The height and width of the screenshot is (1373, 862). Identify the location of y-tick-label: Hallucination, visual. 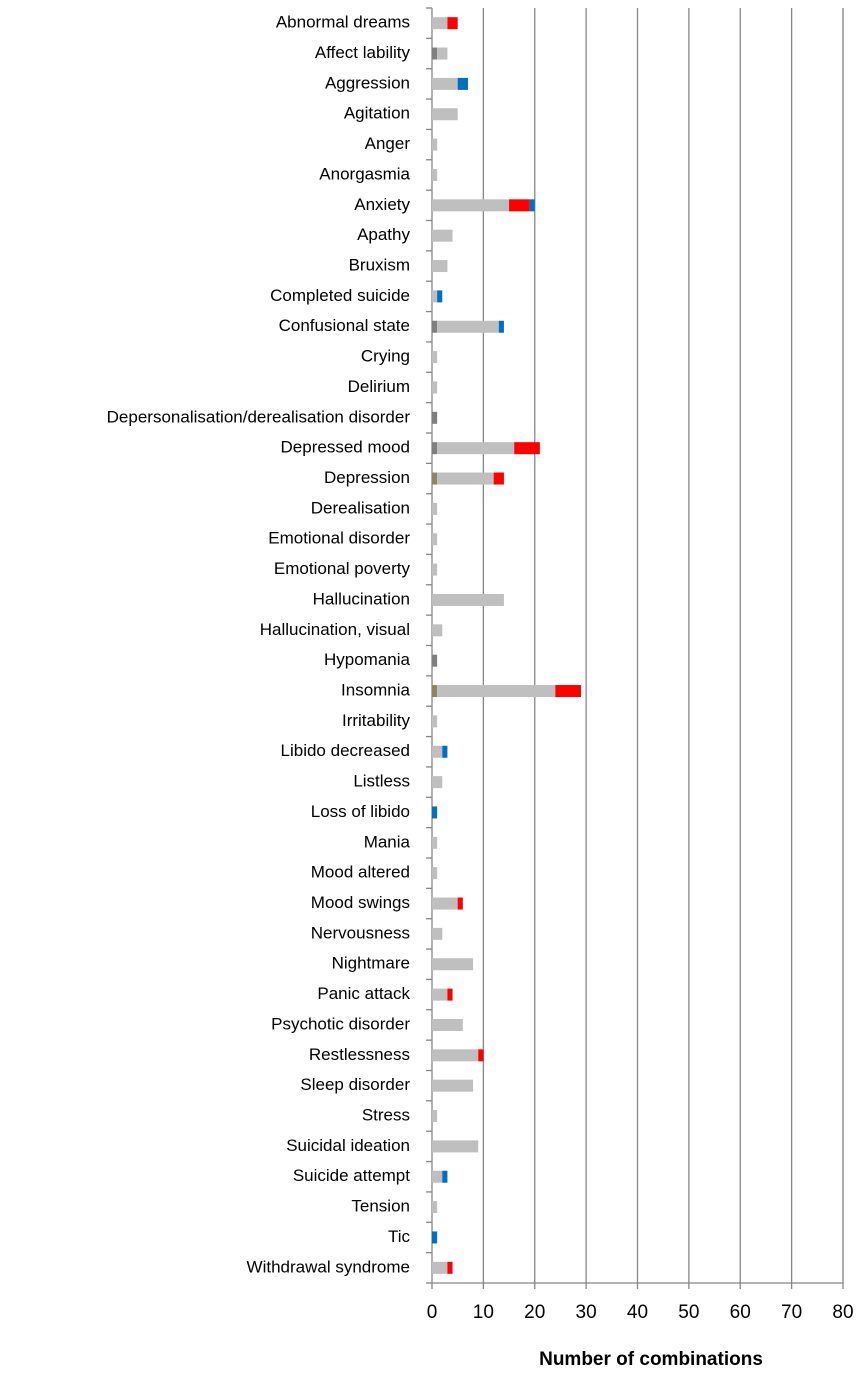
(335, 629).